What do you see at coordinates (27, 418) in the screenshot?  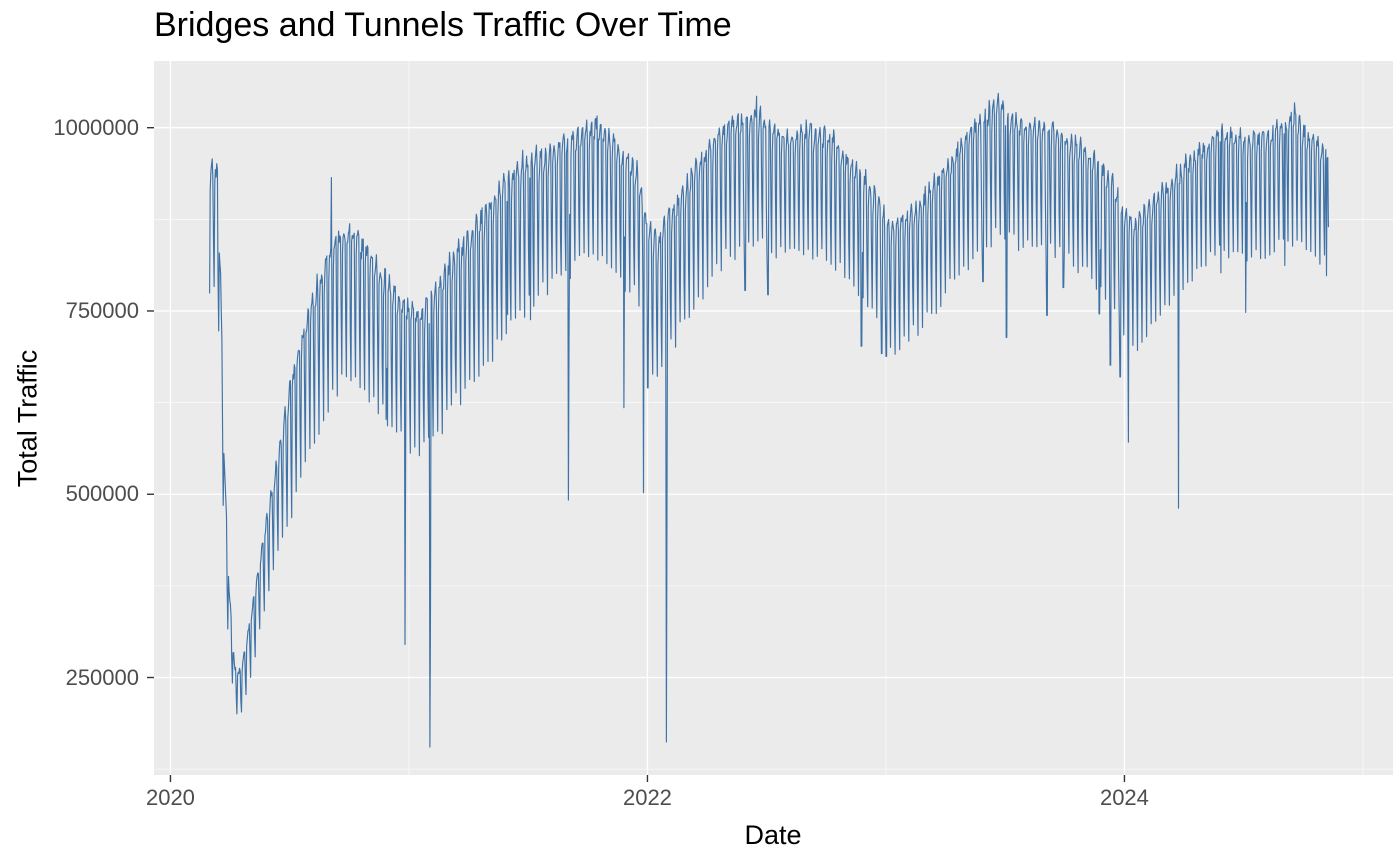 I see `y-axis-title: Total Traffic` at bounding box center [27, 418].